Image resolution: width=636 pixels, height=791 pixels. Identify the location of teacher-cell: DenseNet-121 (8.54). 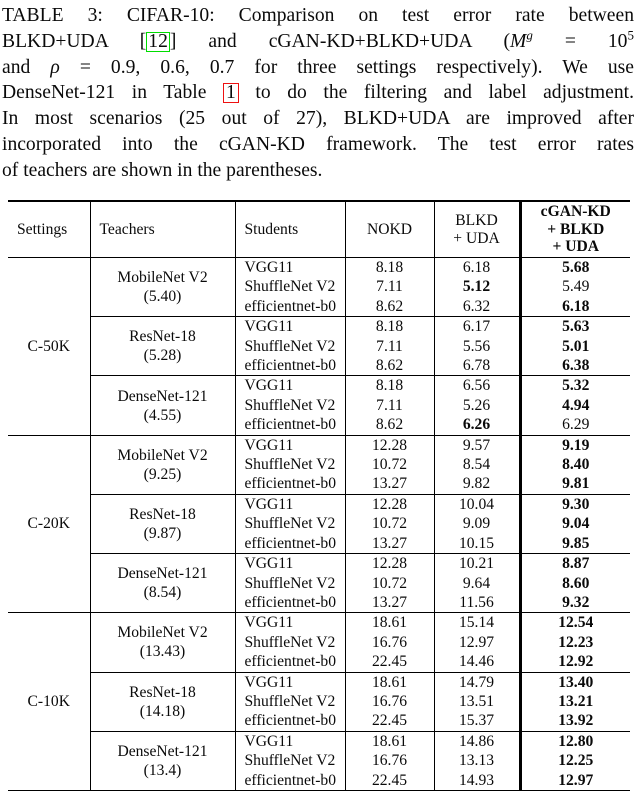
(163, 583).